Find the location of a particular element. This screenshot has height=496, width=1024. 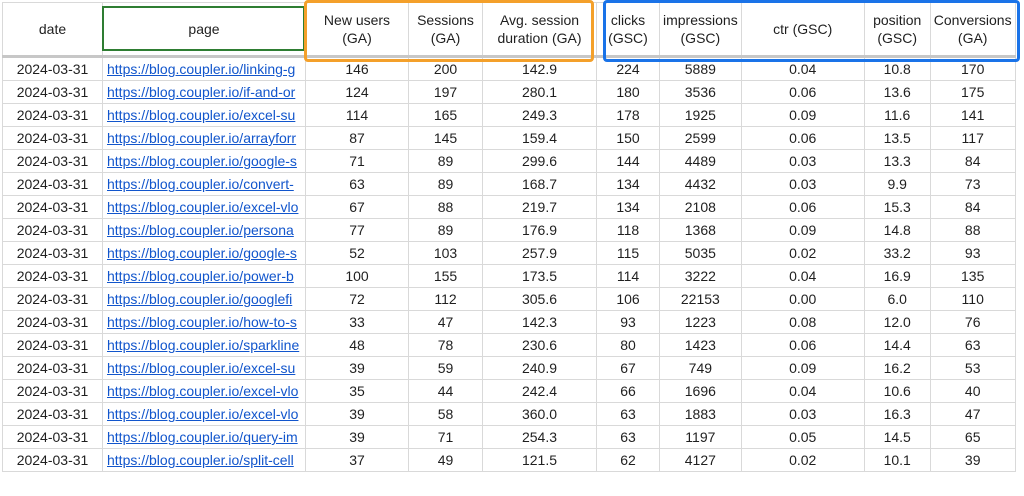

cell-conversions: 84 is located at coordinates (972, 161).